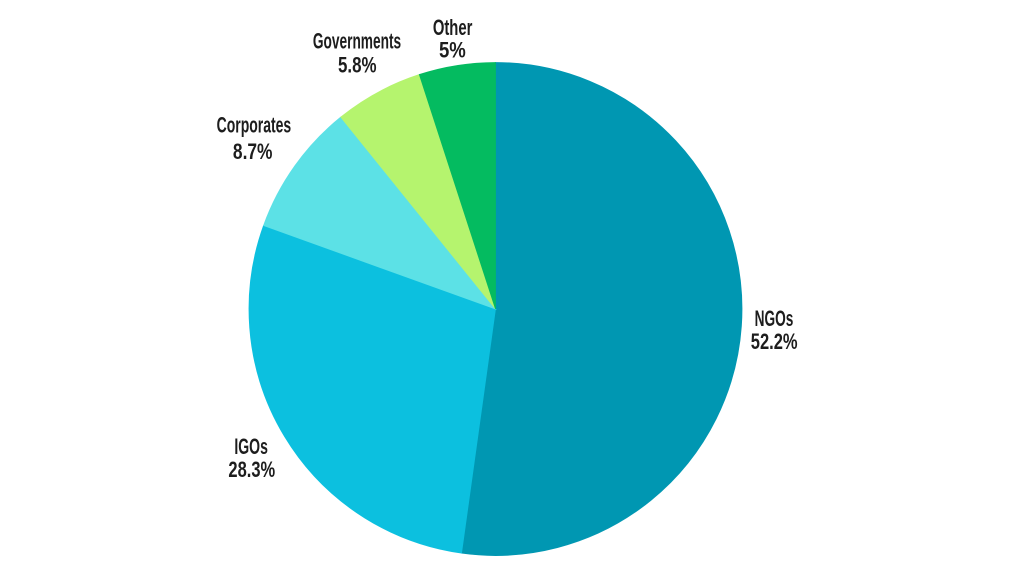 This screenshot has height=576, width=1024. I want to click on svg-text: Corporates, so click(254, 124).